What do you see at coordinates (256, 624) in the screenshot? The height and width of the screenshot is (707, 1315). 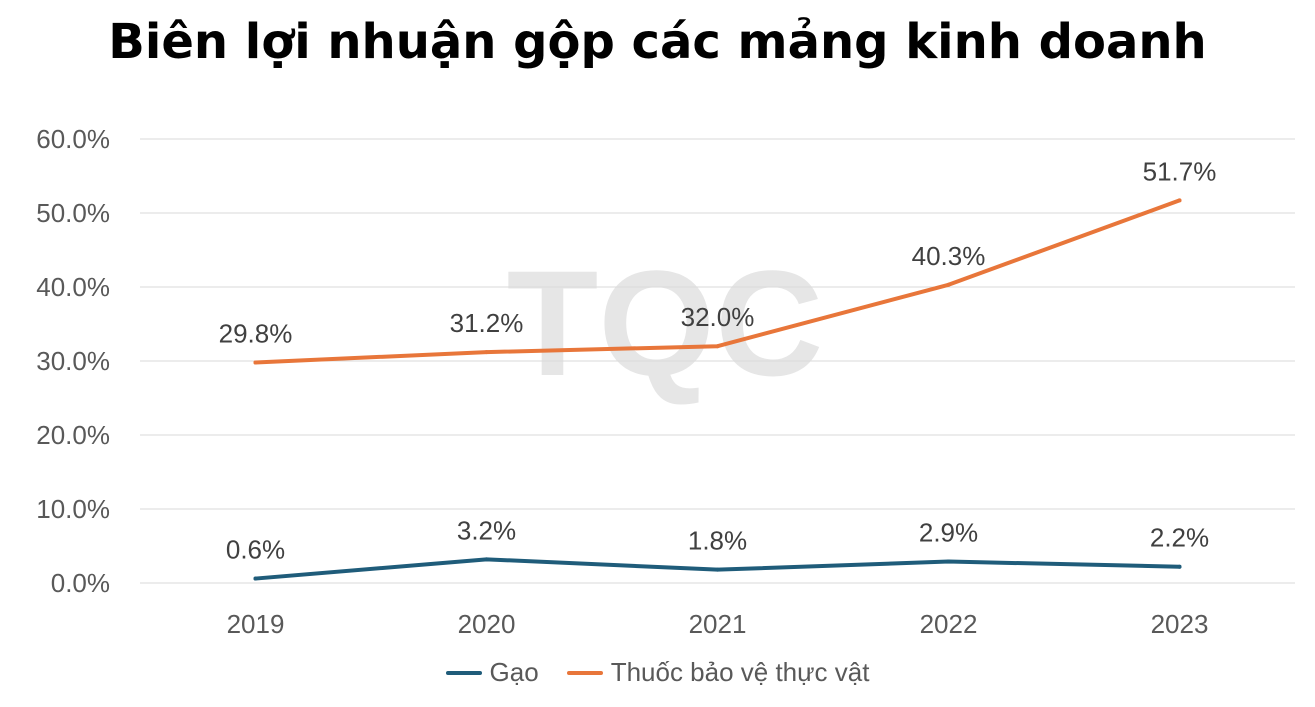 I see `x-tick-label: 2019` at bounding box center [256, 624].